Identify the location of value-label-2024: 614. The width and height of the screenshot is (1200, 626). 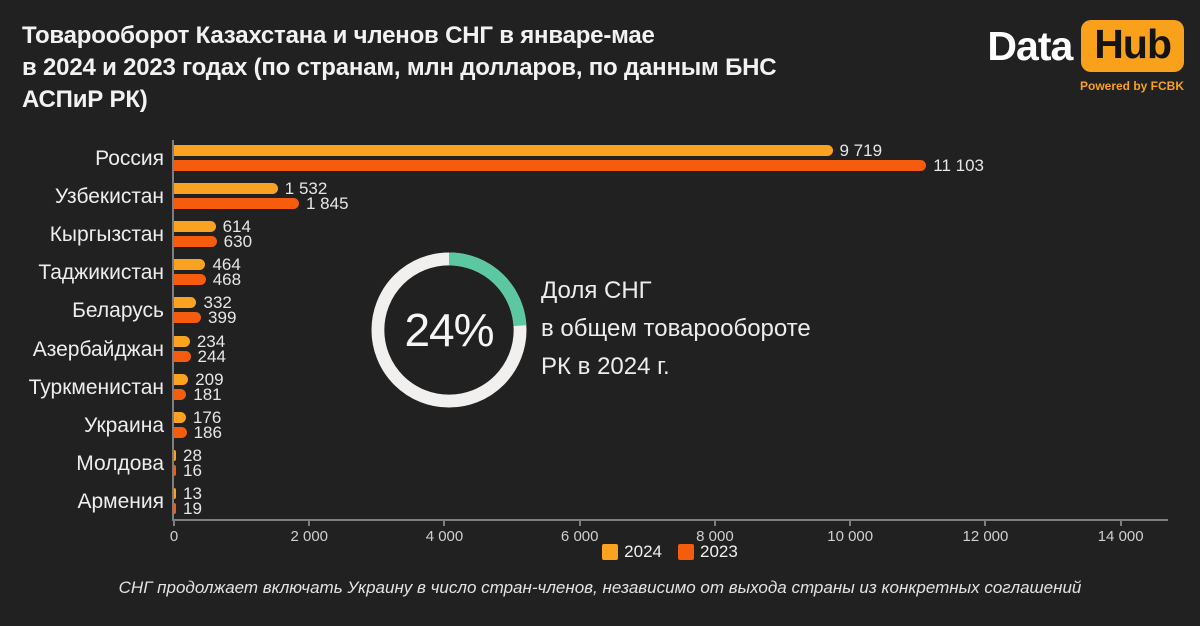
(236, 227).